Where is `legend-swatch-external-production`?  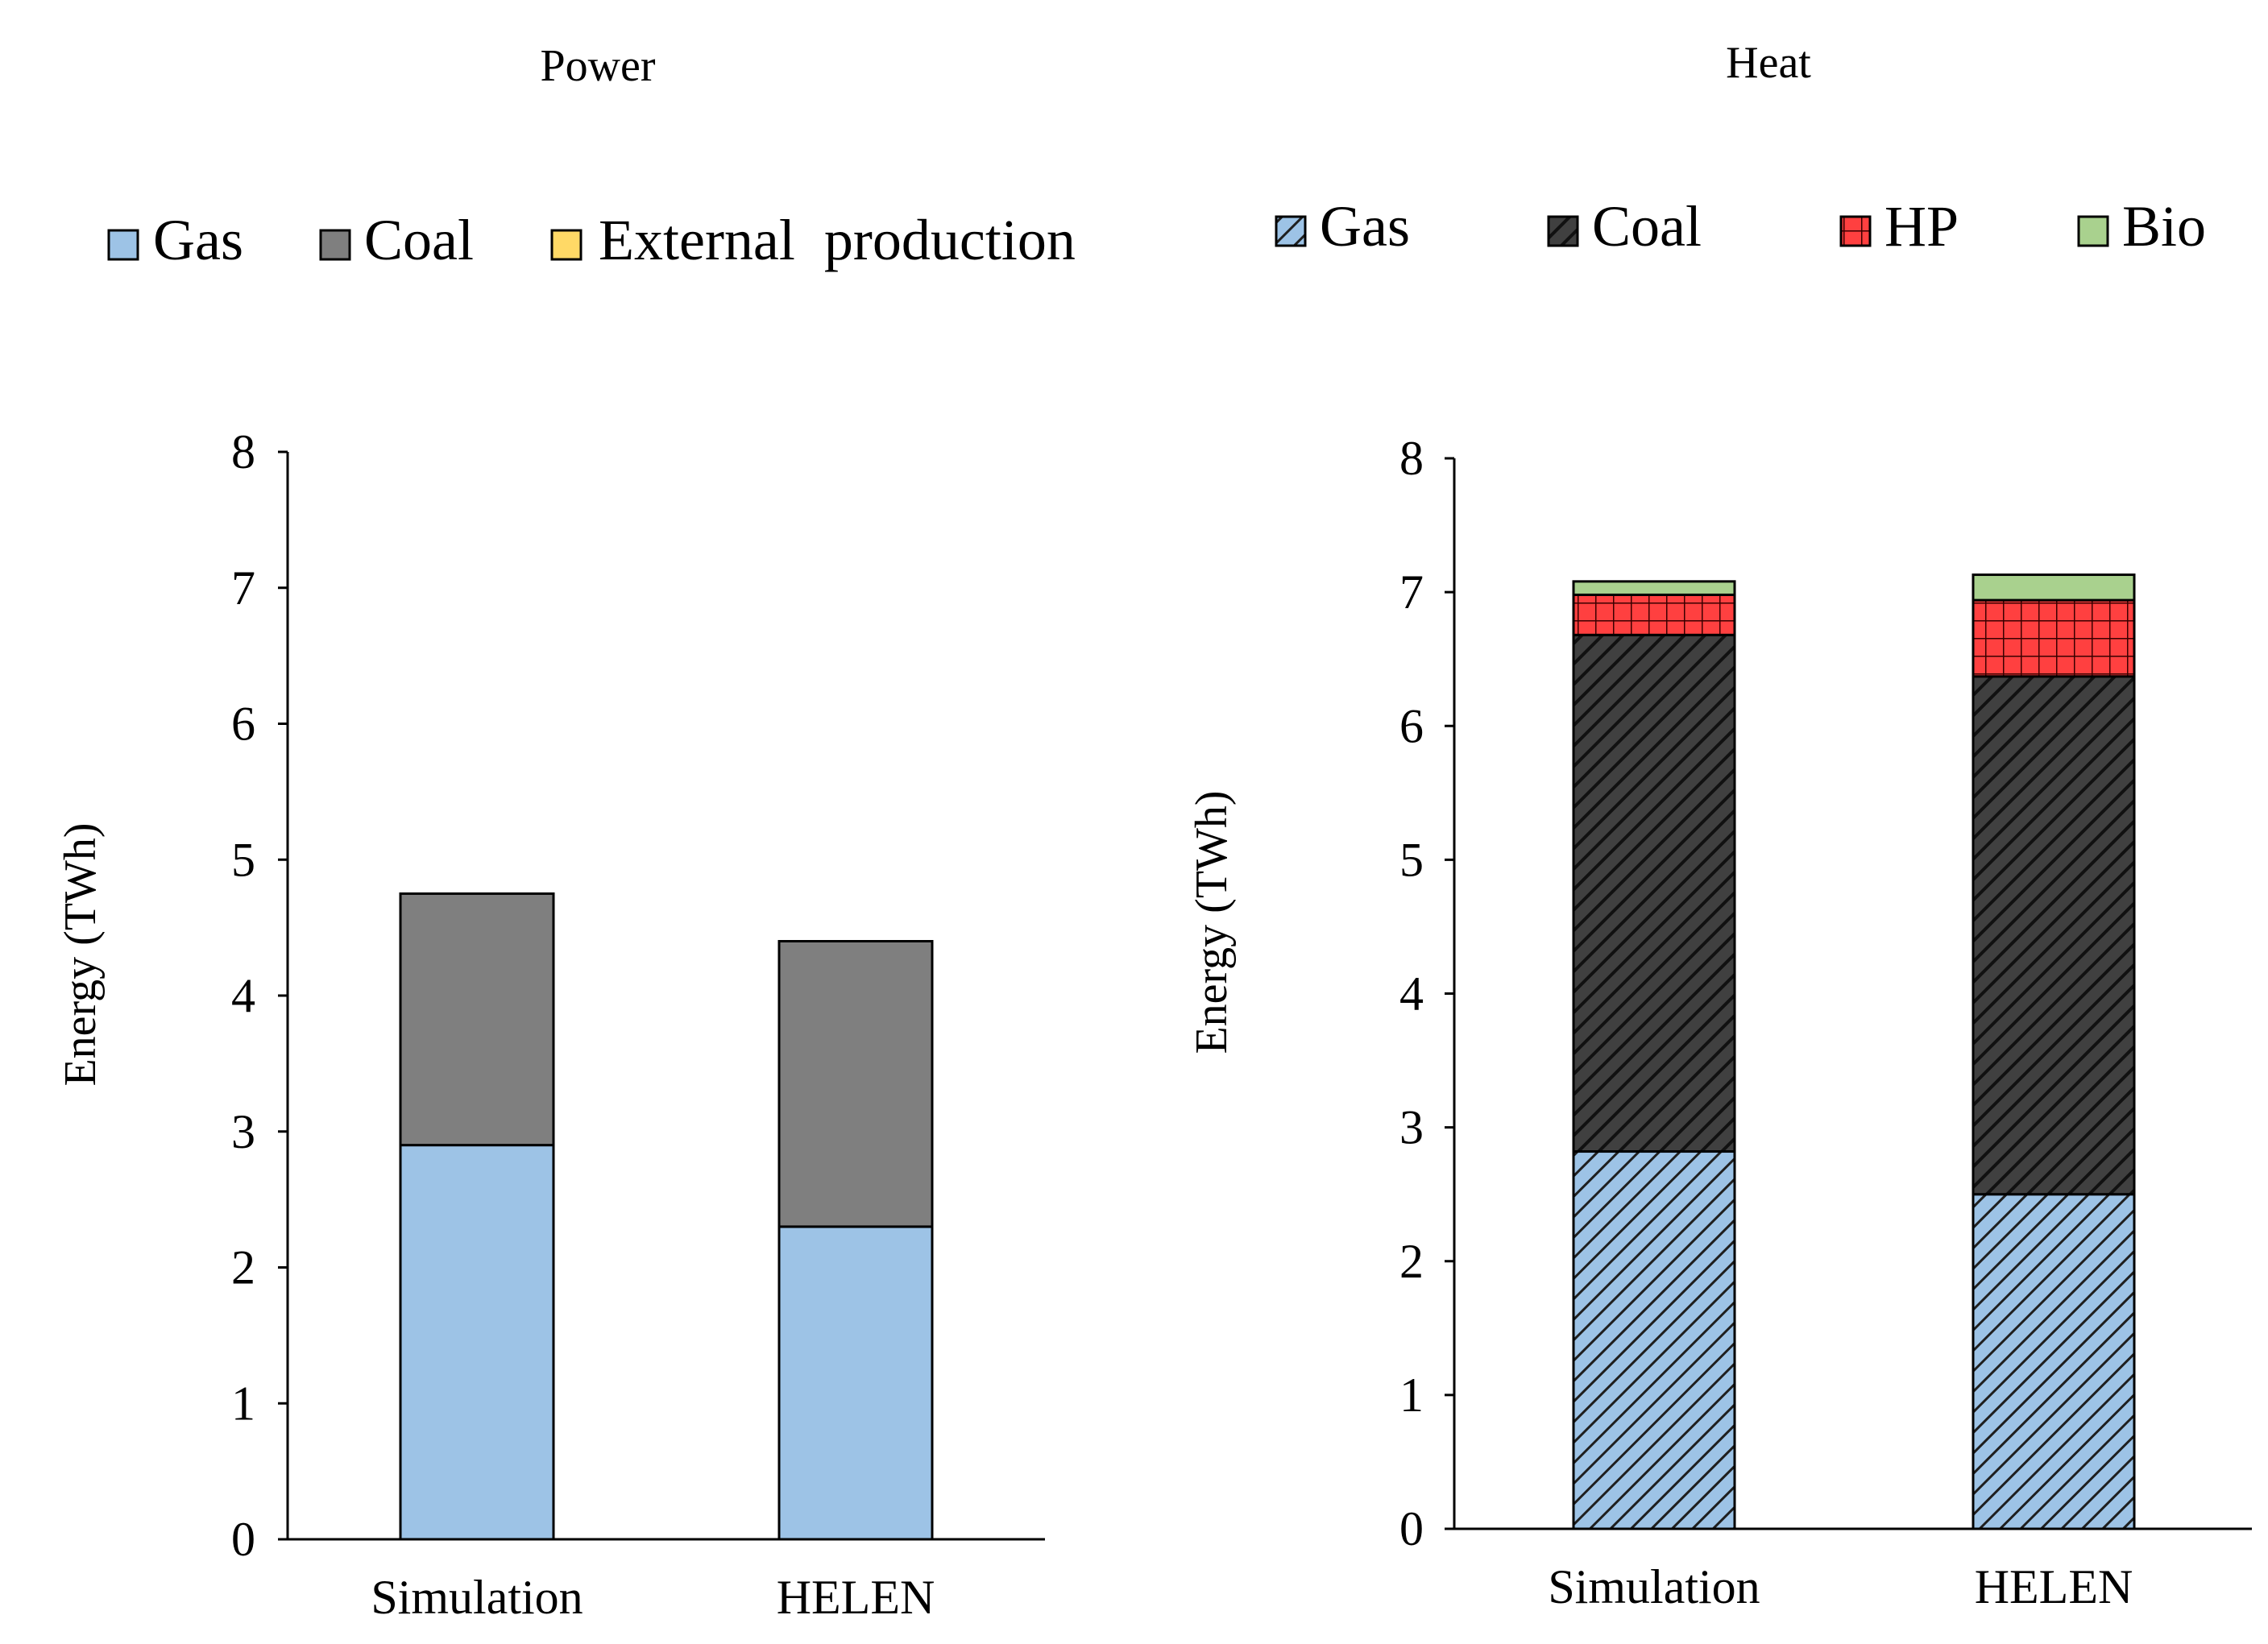 legend-swatch-external-production is located at coordinates (566, 245).